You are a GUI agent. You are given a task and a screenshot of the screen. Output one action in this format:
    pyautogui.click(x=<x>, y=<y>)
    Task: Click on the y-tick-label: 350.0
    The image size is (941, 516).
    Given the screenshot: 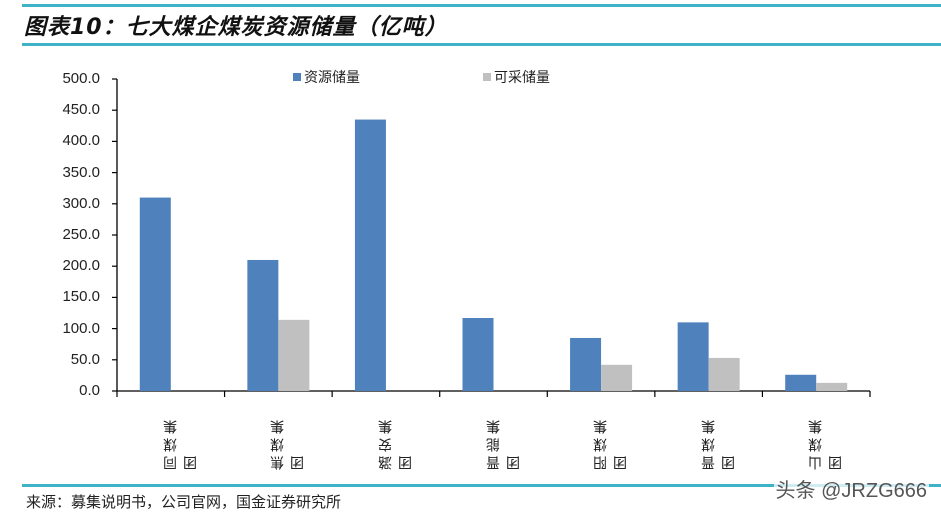 What is the action you would take?
    pyautogui.click(x=81, y=172)
    